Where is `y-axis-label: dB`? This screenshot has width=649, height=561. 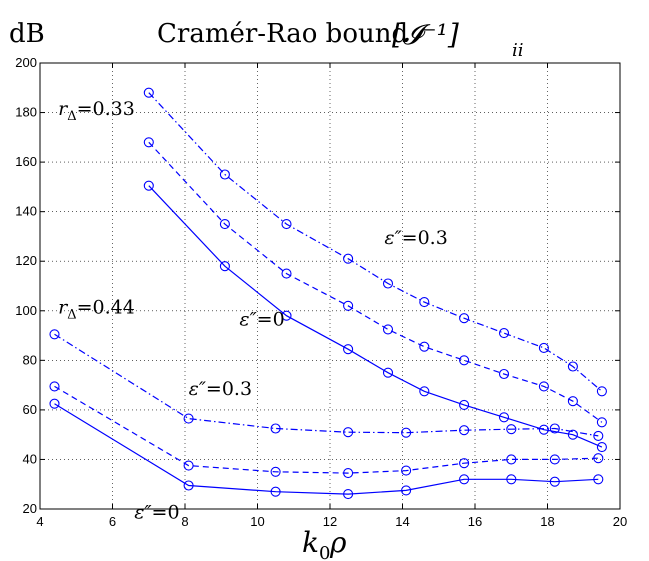 y-axis-label: dB is located at coordinates (27, 34).